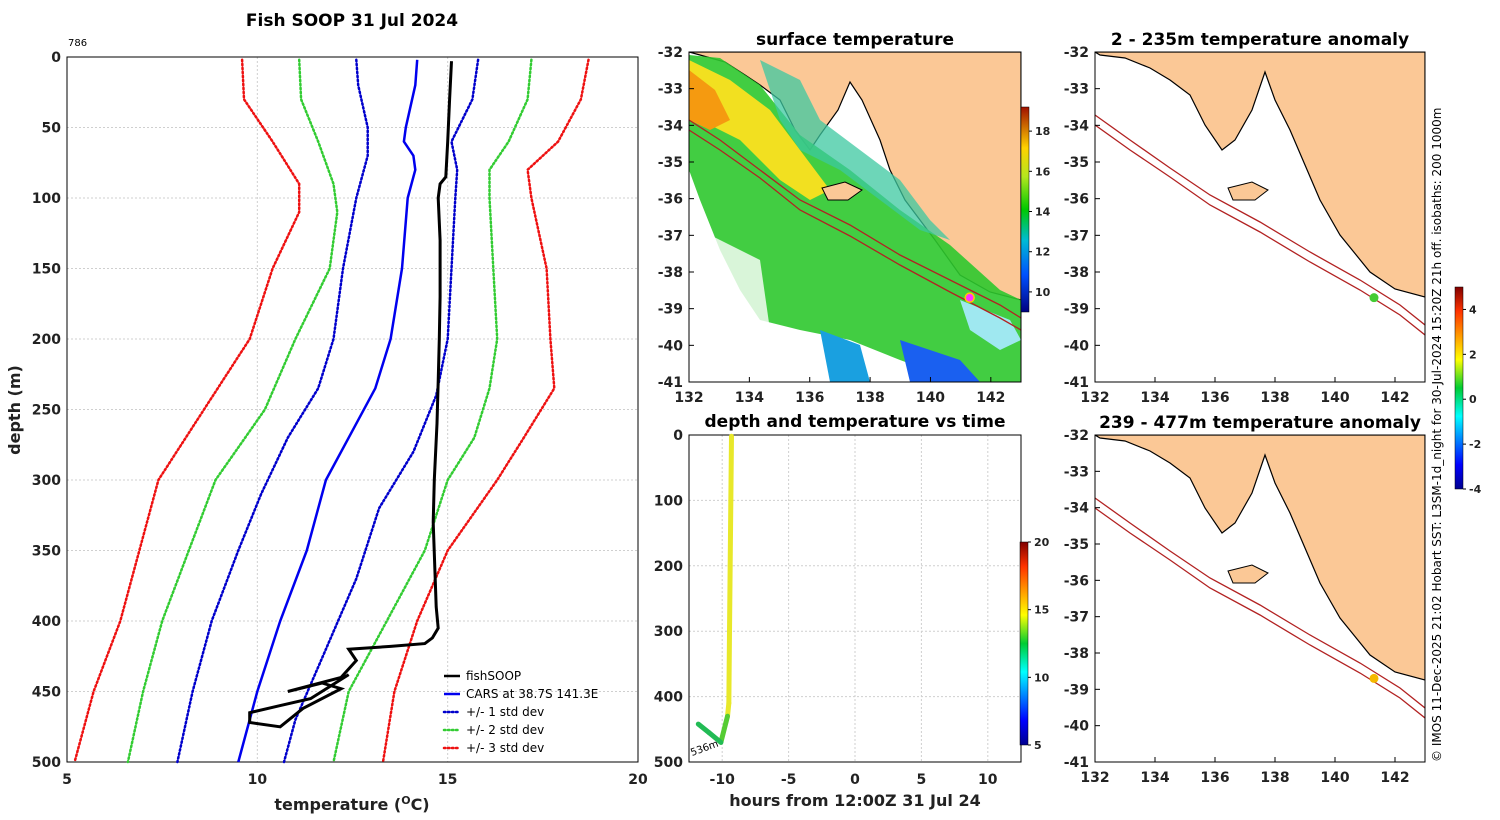 This screenshot has width=1500, height=820. I want to click on anomaly-lower-xtick: 132, so click(1094, 778).